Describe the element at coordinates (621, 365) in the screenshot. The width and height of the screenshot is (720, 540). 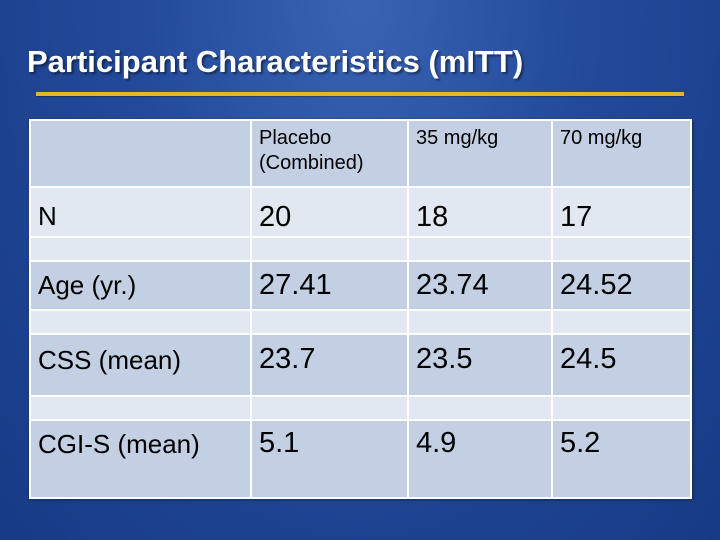
I see `cell-css-70mg: 24.5` at that location.